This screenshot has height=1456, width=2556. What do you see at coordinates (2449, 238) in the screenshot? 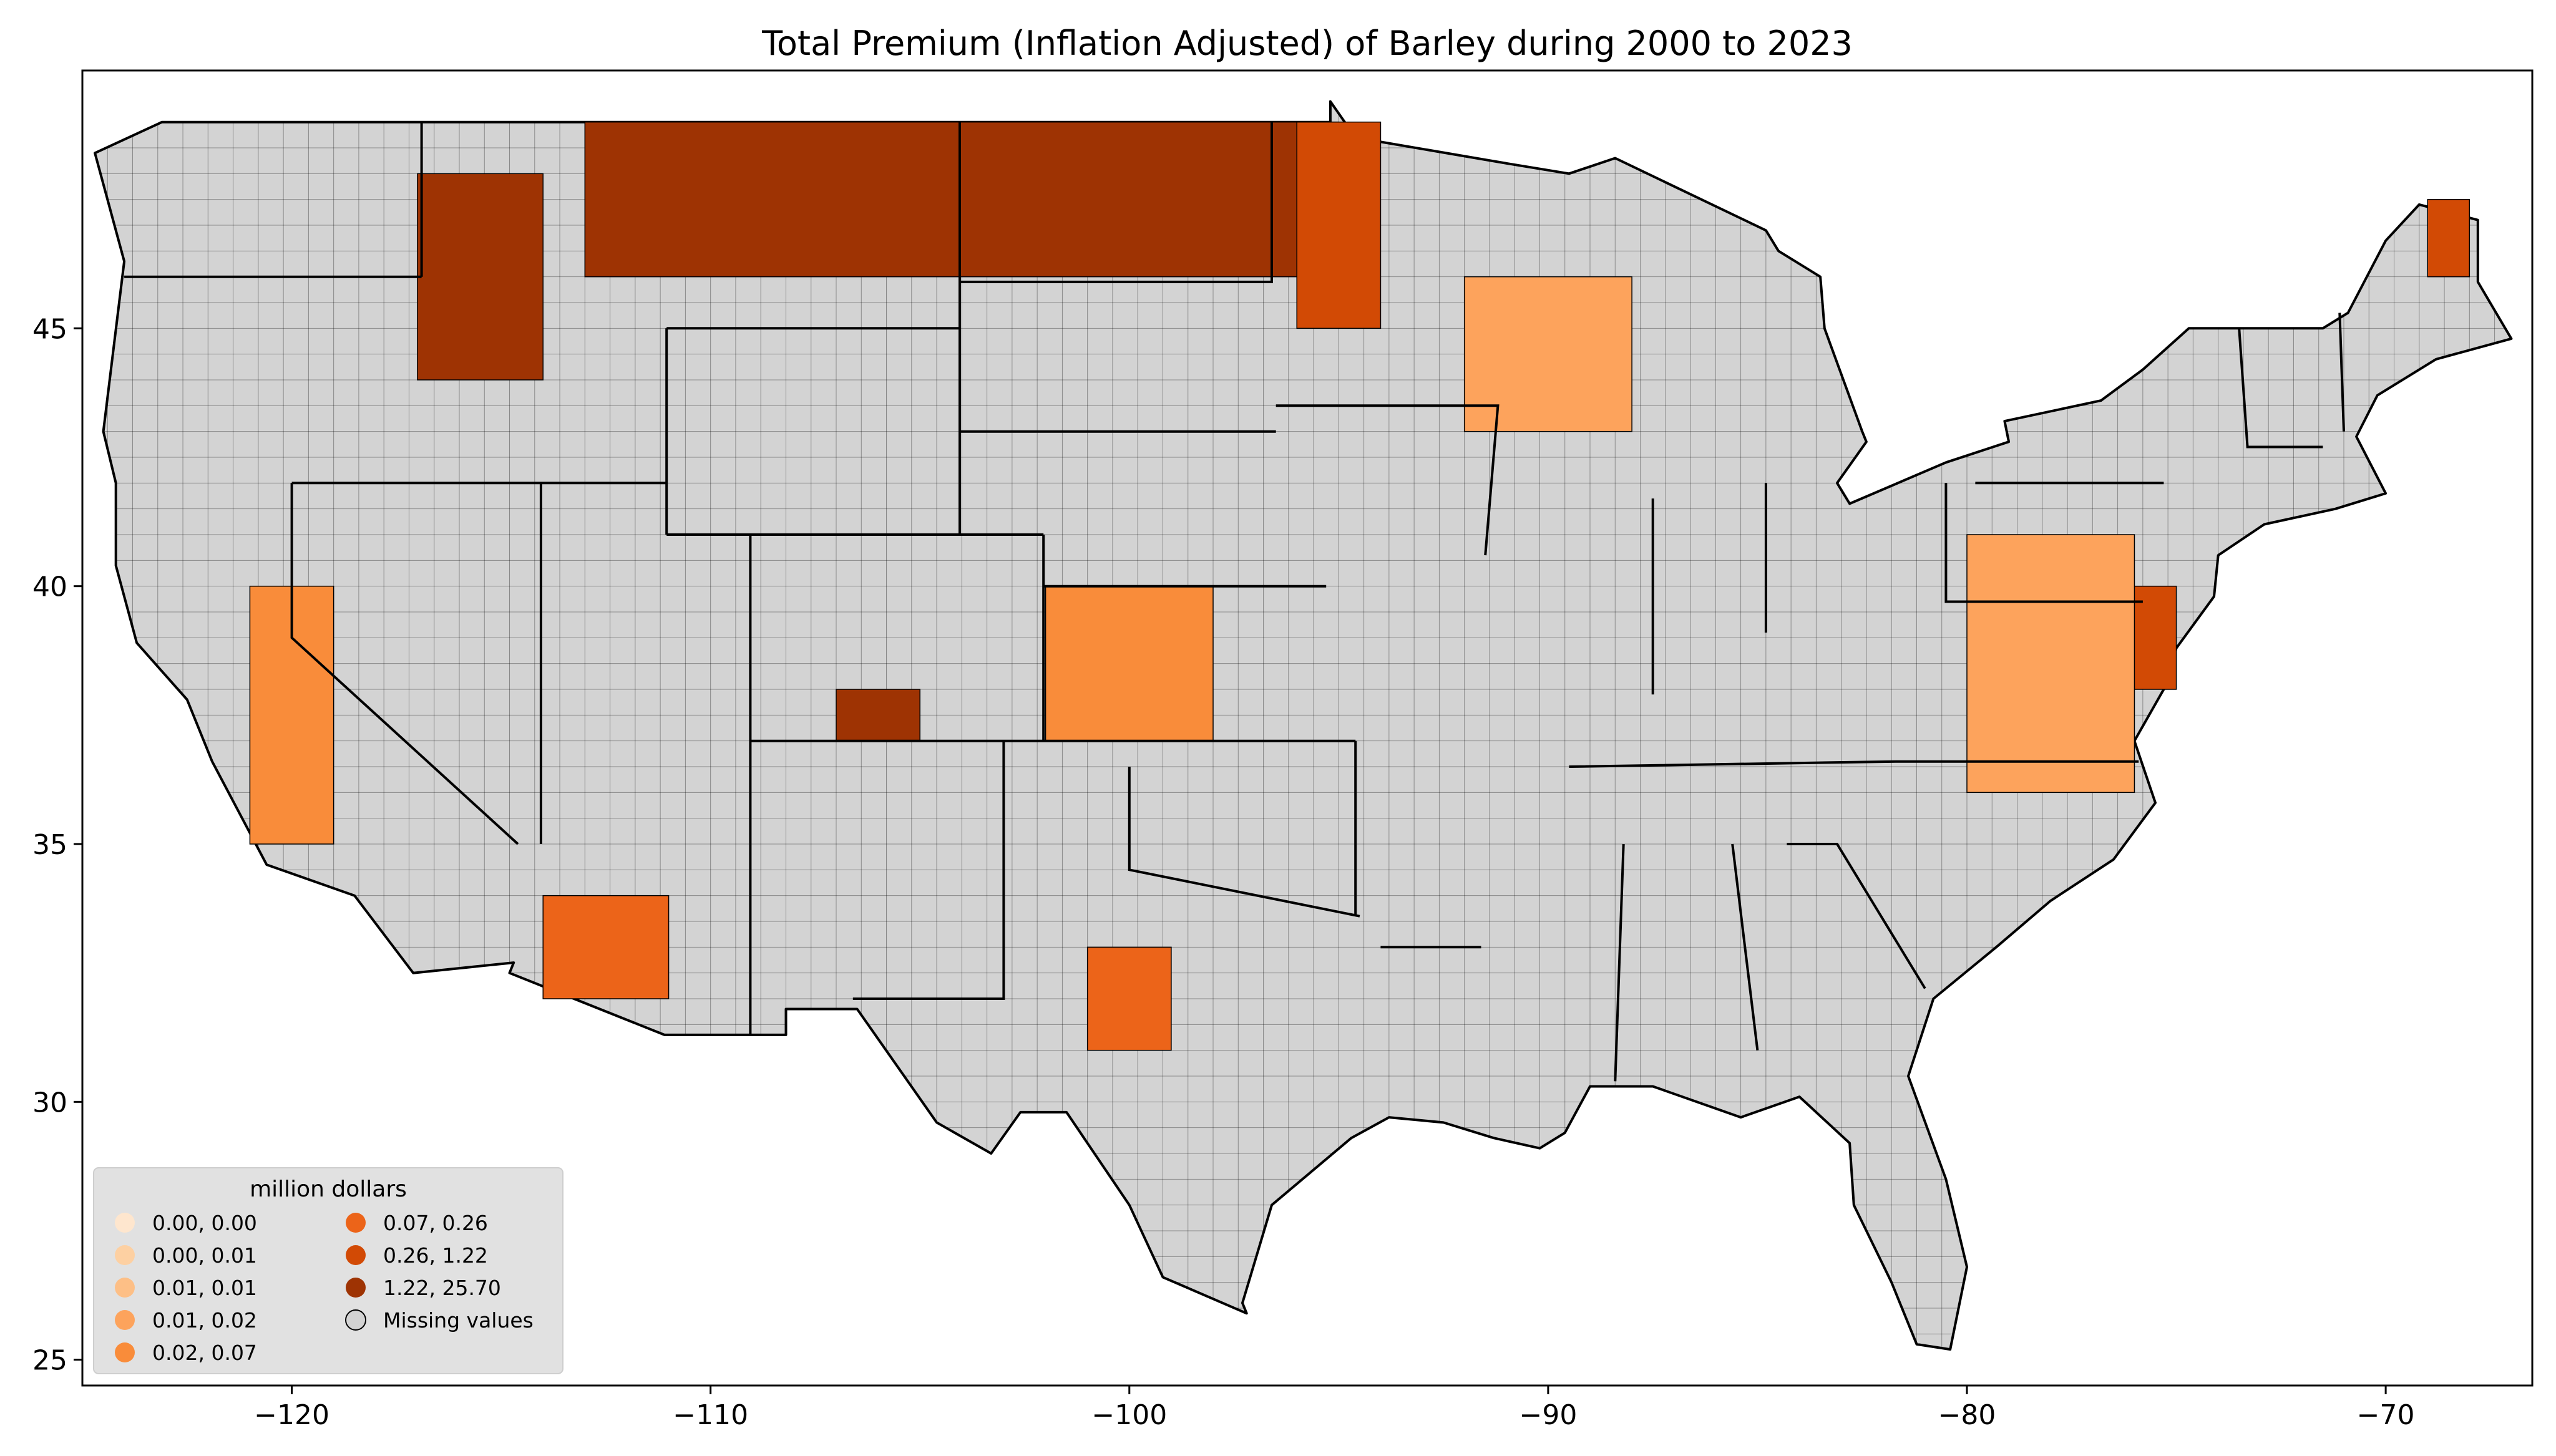
I see `region-northern-maine` at bounding box center [2449, 238].